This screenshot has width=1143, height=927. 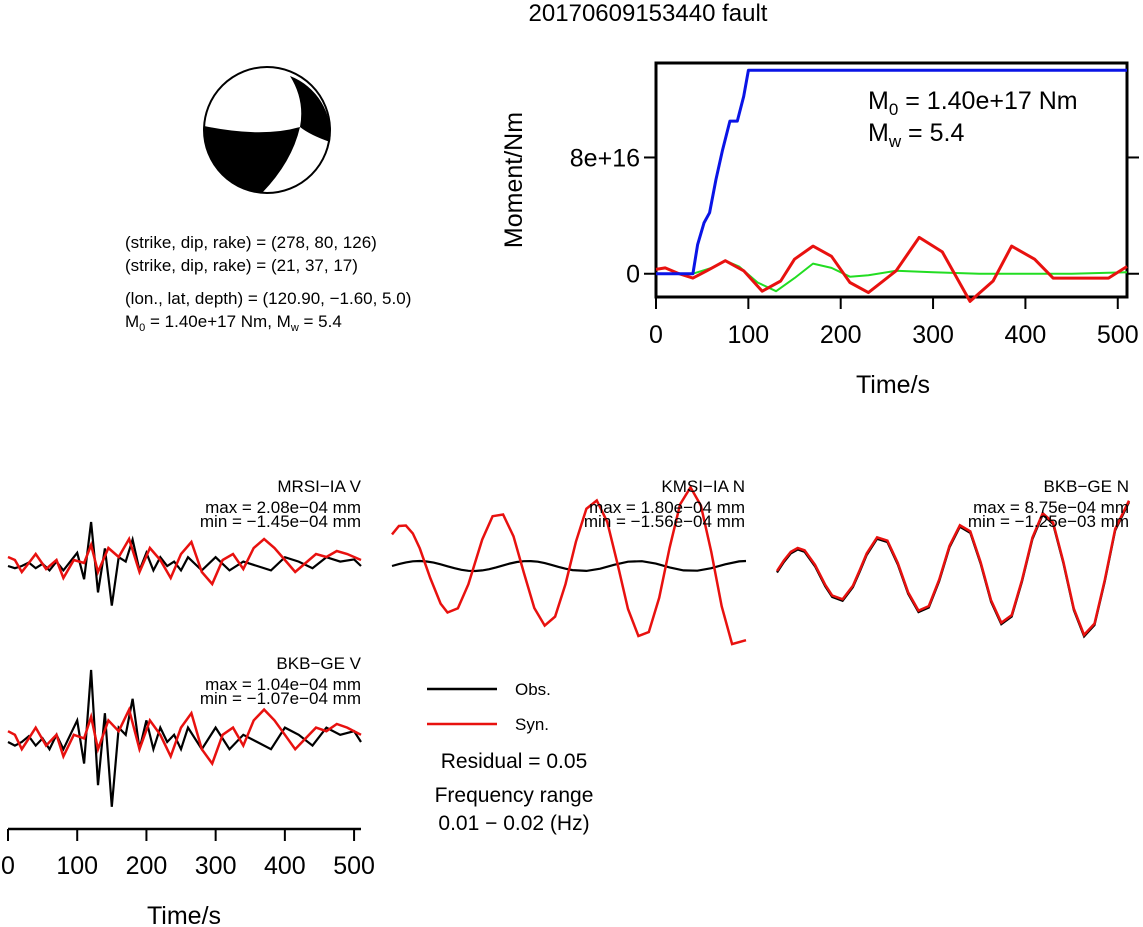 What do you see at coordinates (514, 761) in the screenshot?
I see `residual: Residual = 0.05` at bounding box center [514, 761].